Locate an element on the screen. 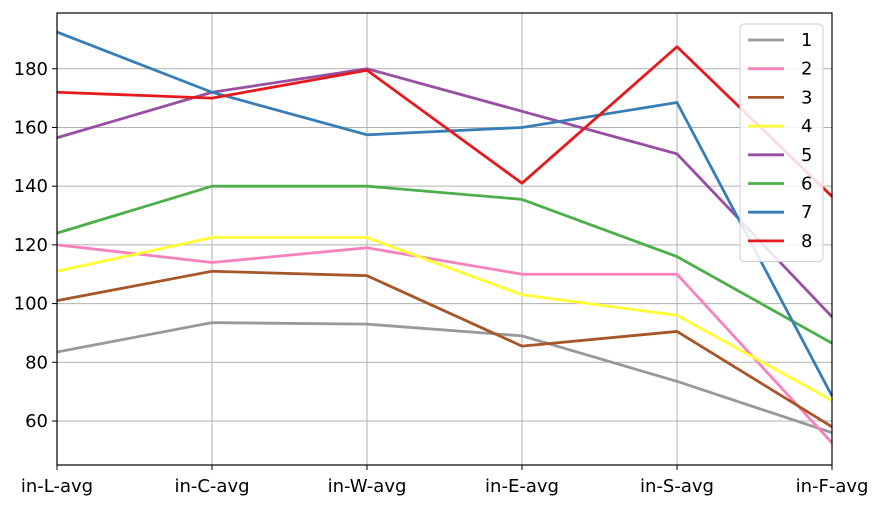 This screenshot has height=505, width=881. y-tick-label: 100 is located at coordinates (31, 304).